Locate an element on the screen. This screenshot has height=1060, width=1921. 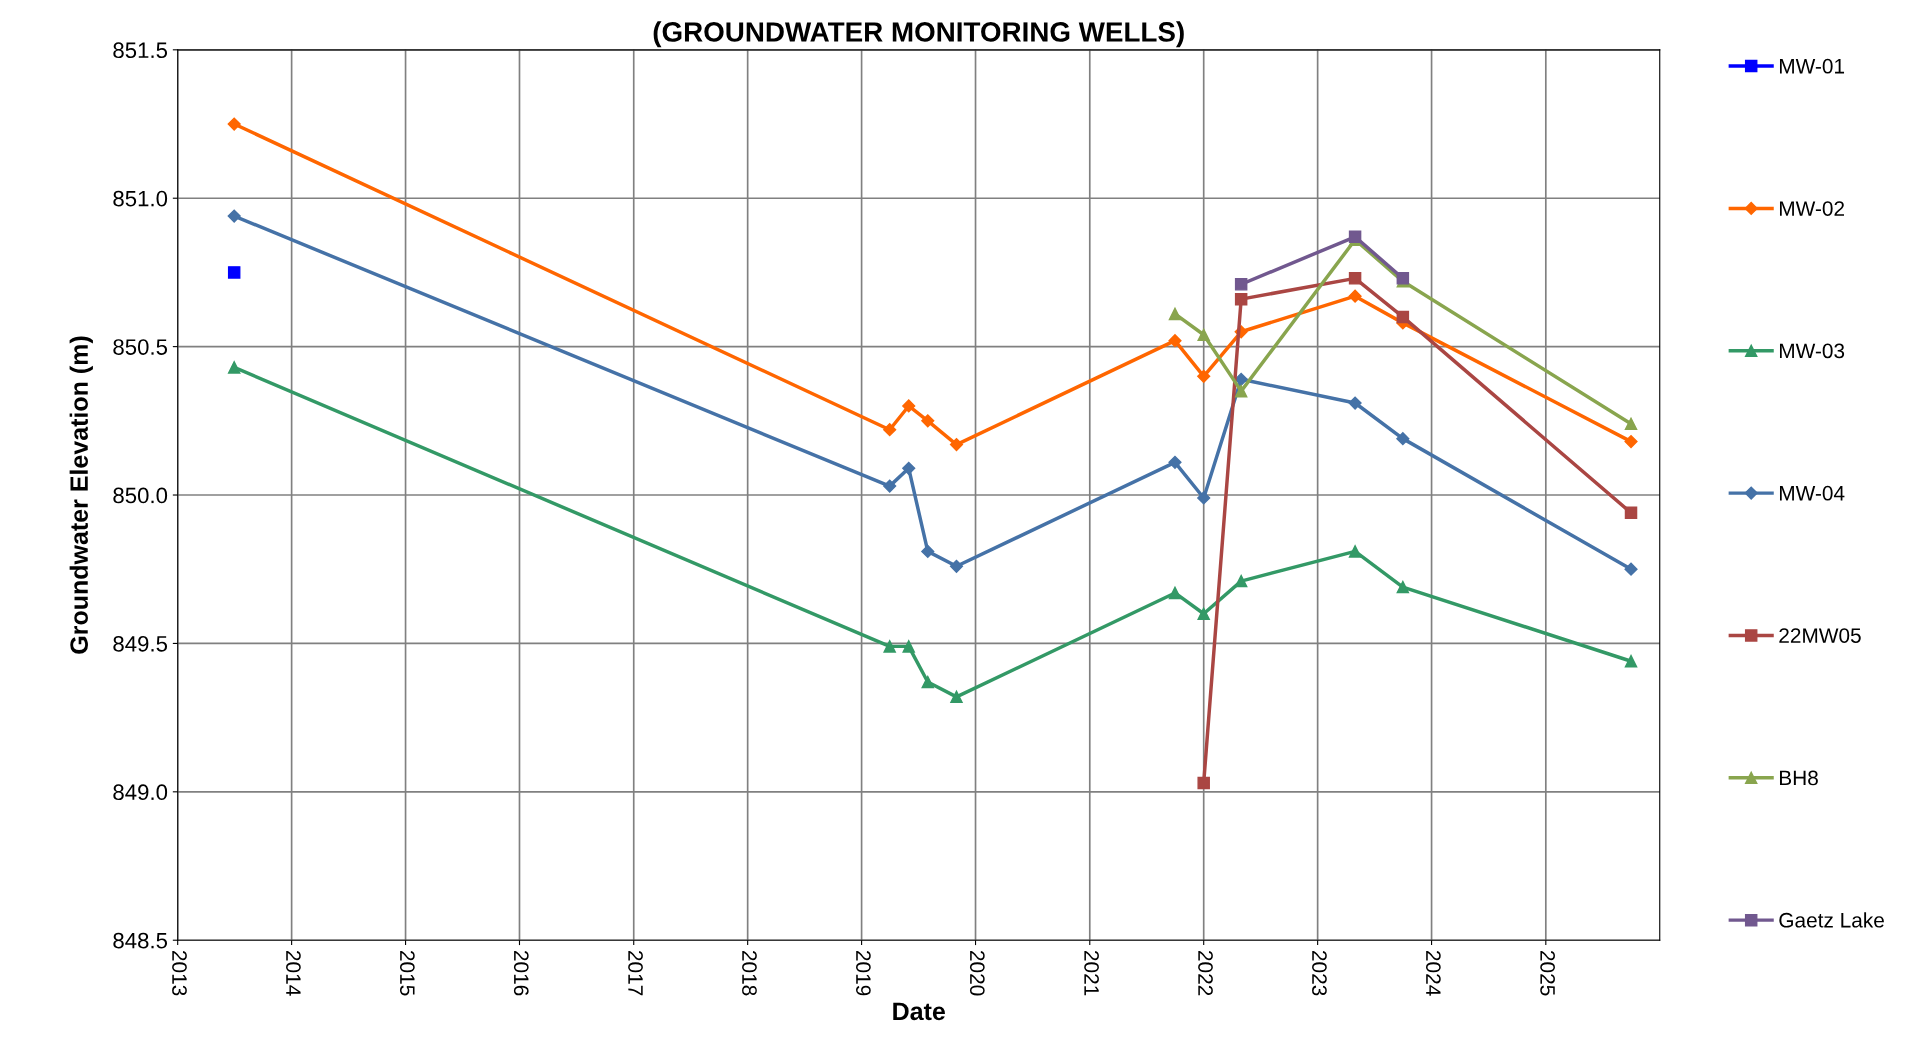
y-tick-label: 849.0 is located at coordinates (140, 792).